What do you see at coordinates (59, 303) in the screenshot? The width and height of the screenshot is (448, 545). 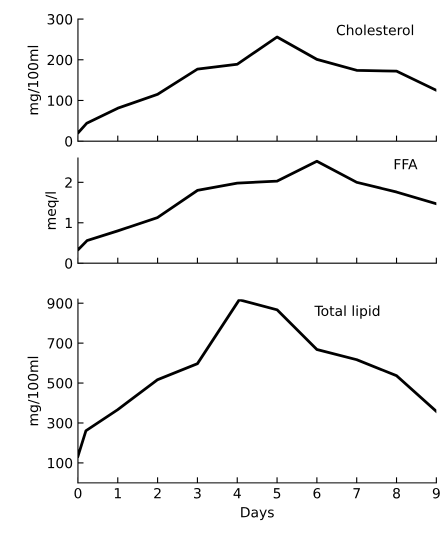 I see `y-tick-label: 900` at bounding box center [59, 303].